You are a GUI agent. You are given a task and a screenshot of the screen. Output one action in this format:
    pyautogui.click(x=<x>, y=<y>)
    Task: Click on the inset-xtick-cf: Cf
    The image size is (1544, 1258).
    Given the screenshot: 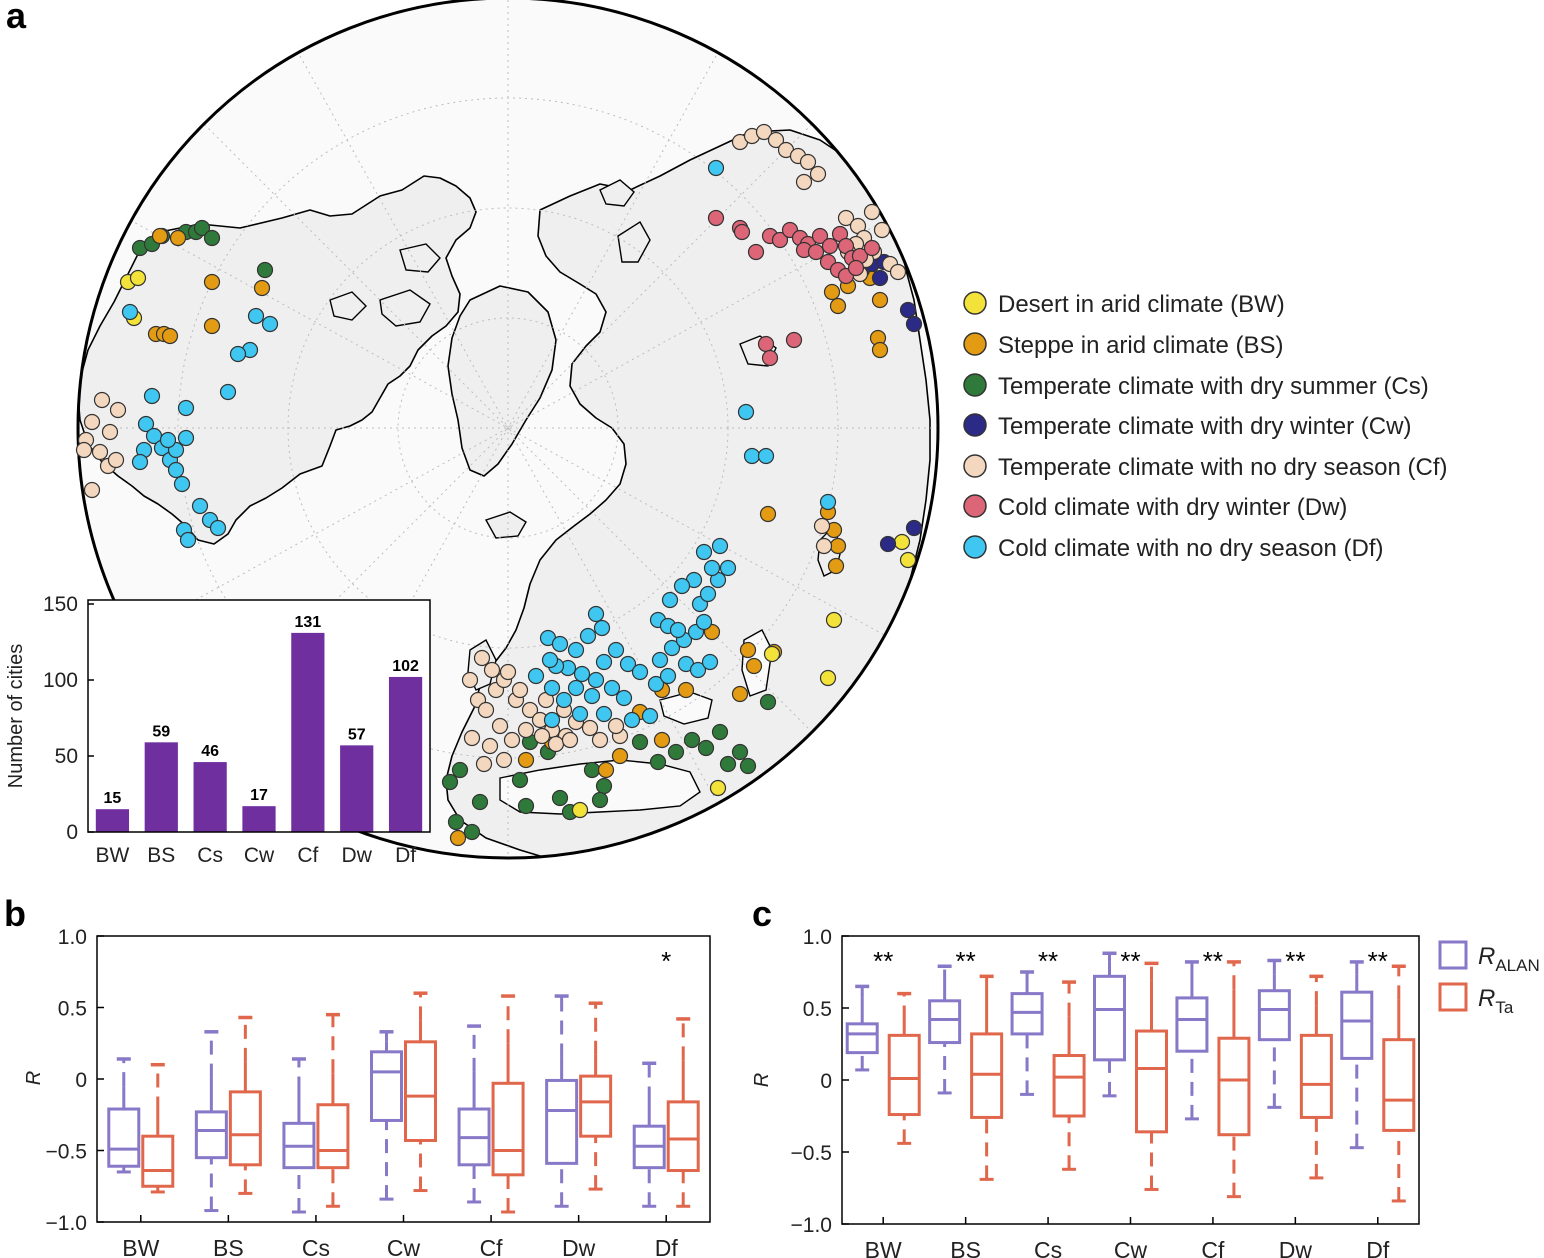 What is the action you would take?
    pyautogui.click(x=307, y=855)
    